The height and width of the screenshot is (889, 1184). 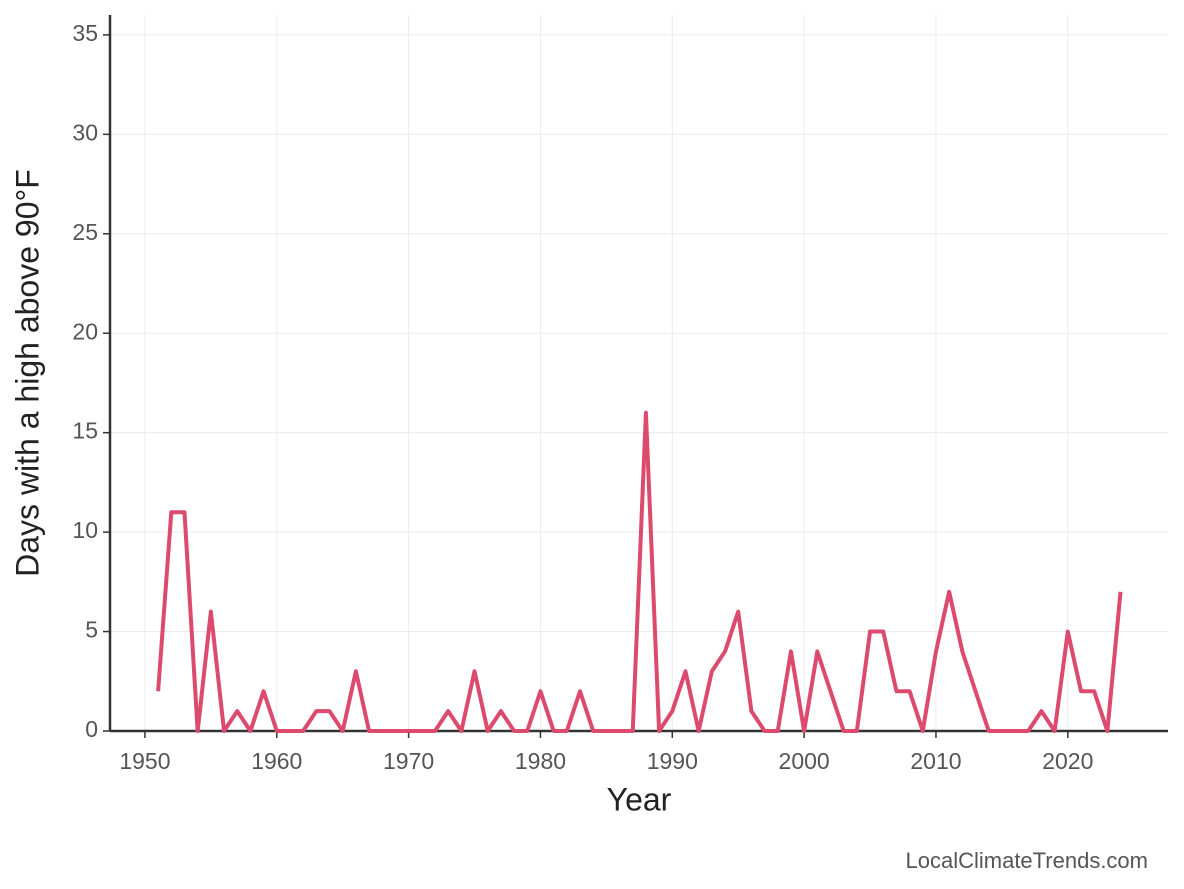 What do you see at coordinates (1067, 761) in the screenshot?
I see `x-tick-label: 2020` at bounding box center [1067, 761].